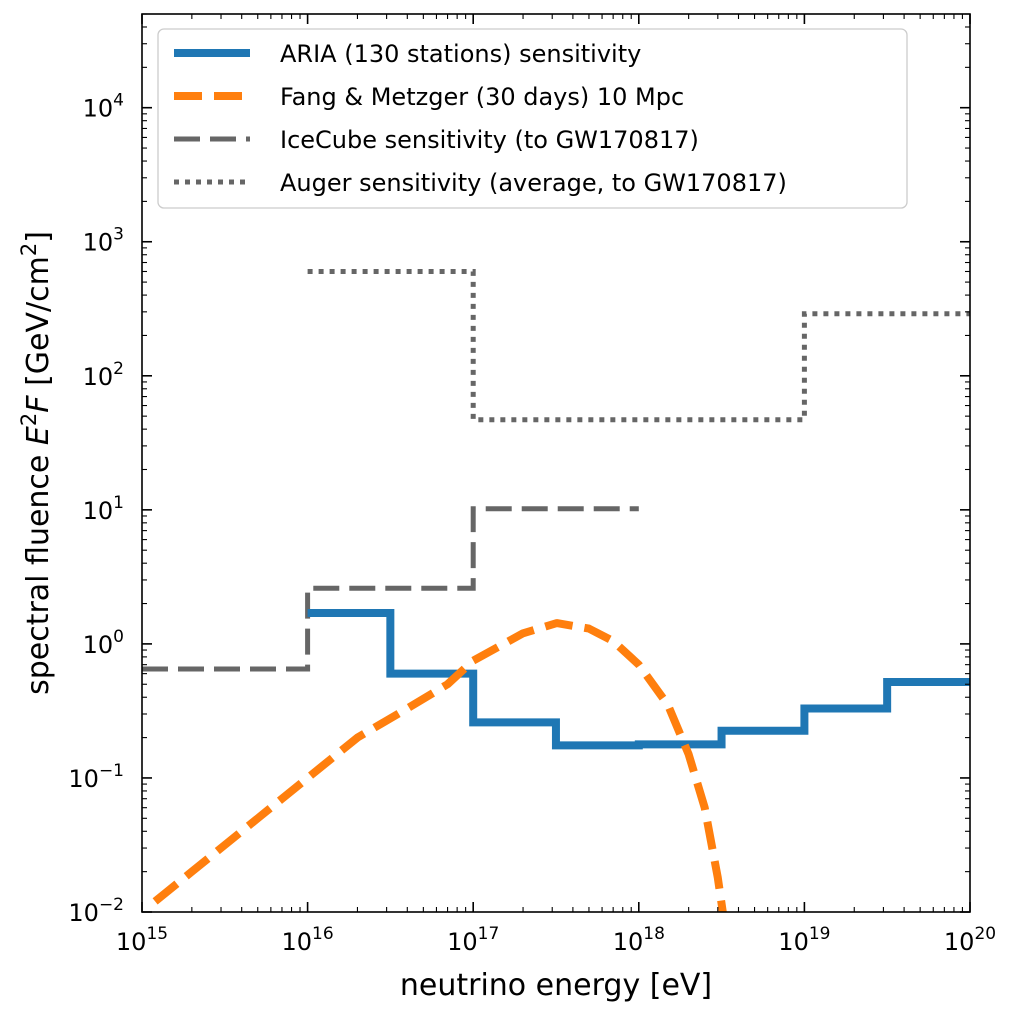 Image resolution: width=1016 pixels, height=1016 pixels. I want to click on y-tick-label: 10⁴, so click(103, 107).